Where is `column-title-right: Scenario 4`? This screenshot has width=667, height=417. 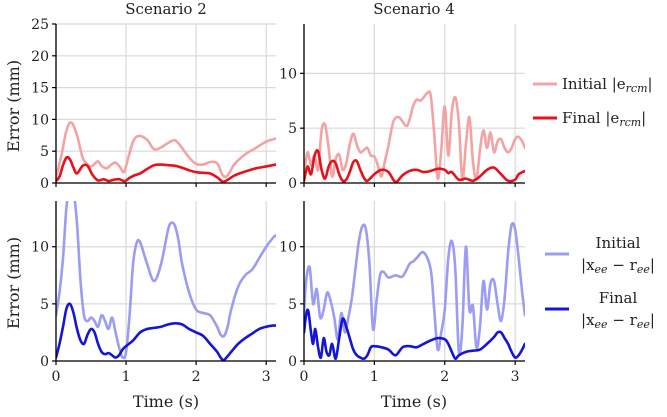 column-title-right: Scenario 4 is located at coordinates (413, 9).